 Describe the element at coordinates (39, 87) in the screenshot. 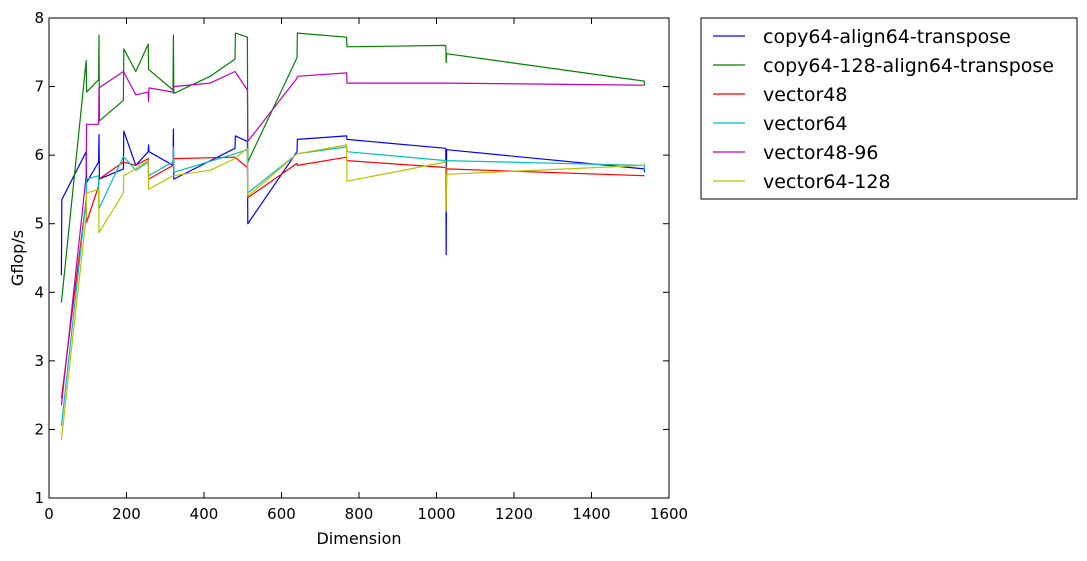

I see `y-tick-label: 7` at that location.